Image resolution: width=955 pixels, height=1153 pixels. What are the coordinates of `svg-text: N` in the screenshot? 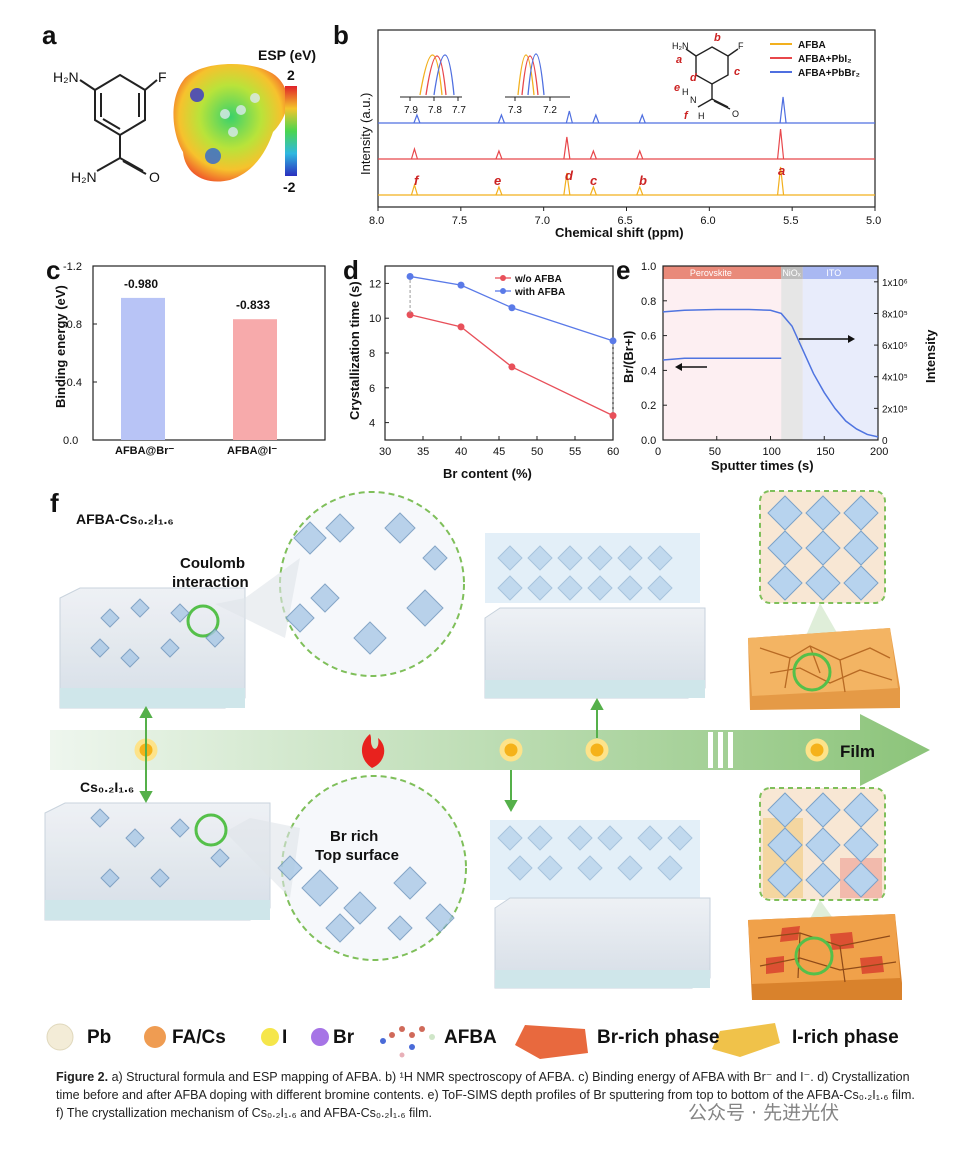 It's located at (693, 100).